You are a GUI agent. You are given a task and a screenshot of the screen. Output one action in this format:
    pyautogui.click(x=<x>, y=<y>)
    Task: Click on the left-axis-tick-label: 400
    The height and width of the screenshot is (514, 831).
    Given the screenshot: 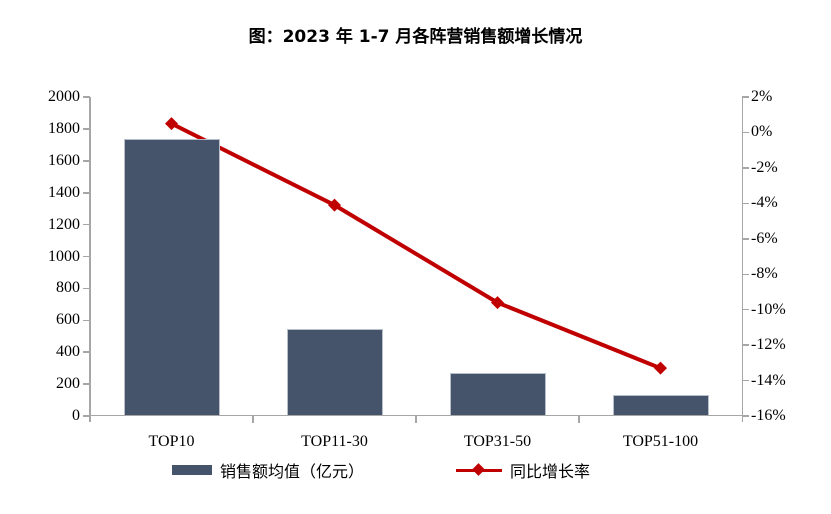 What is the action you would take?
    pyautogui.click(x=68, y=352)
    